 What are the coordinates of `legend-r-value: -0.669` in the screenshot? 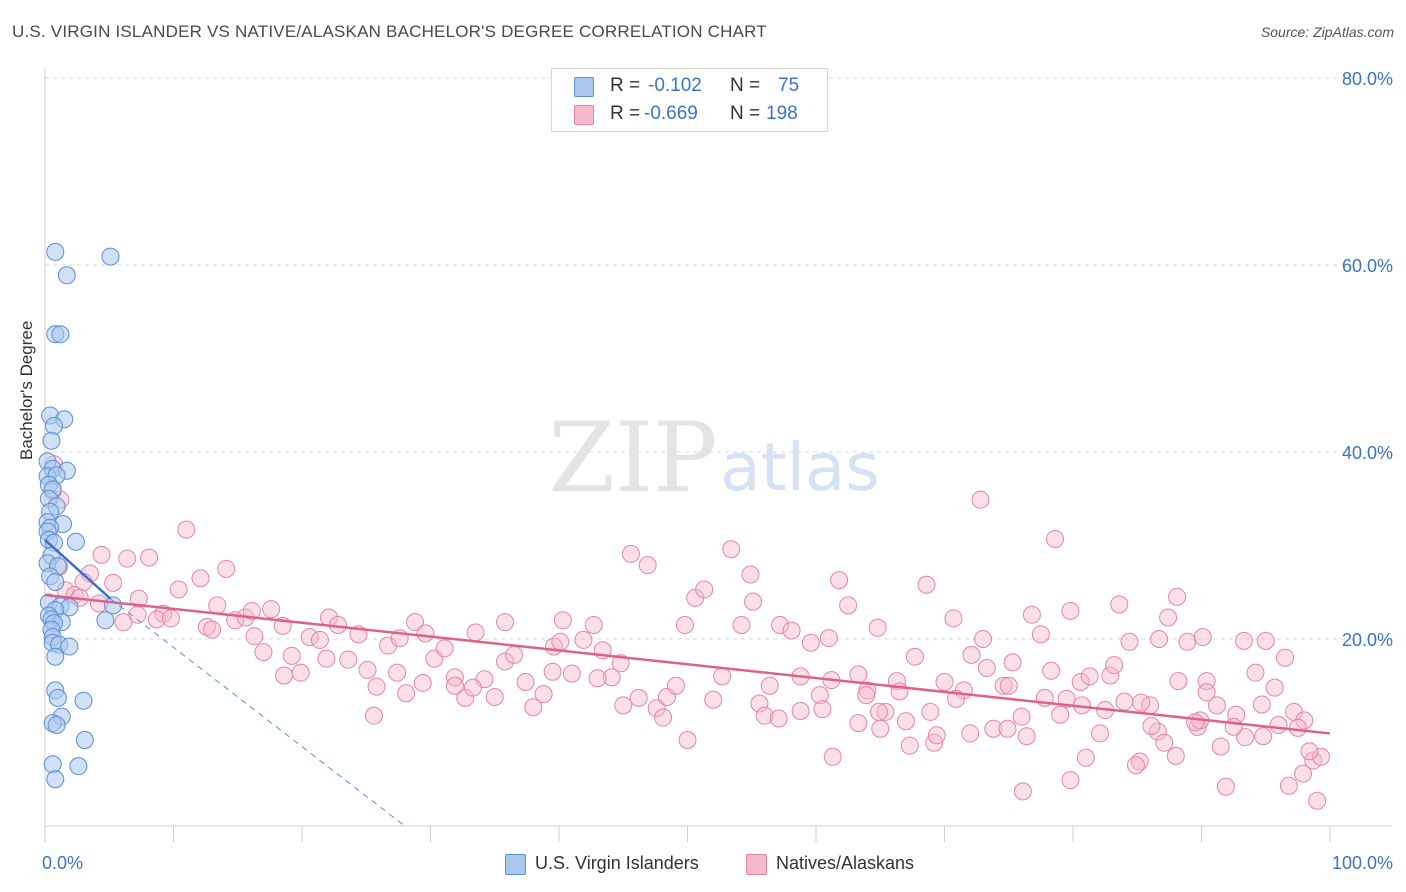 It's located at (671, 113).